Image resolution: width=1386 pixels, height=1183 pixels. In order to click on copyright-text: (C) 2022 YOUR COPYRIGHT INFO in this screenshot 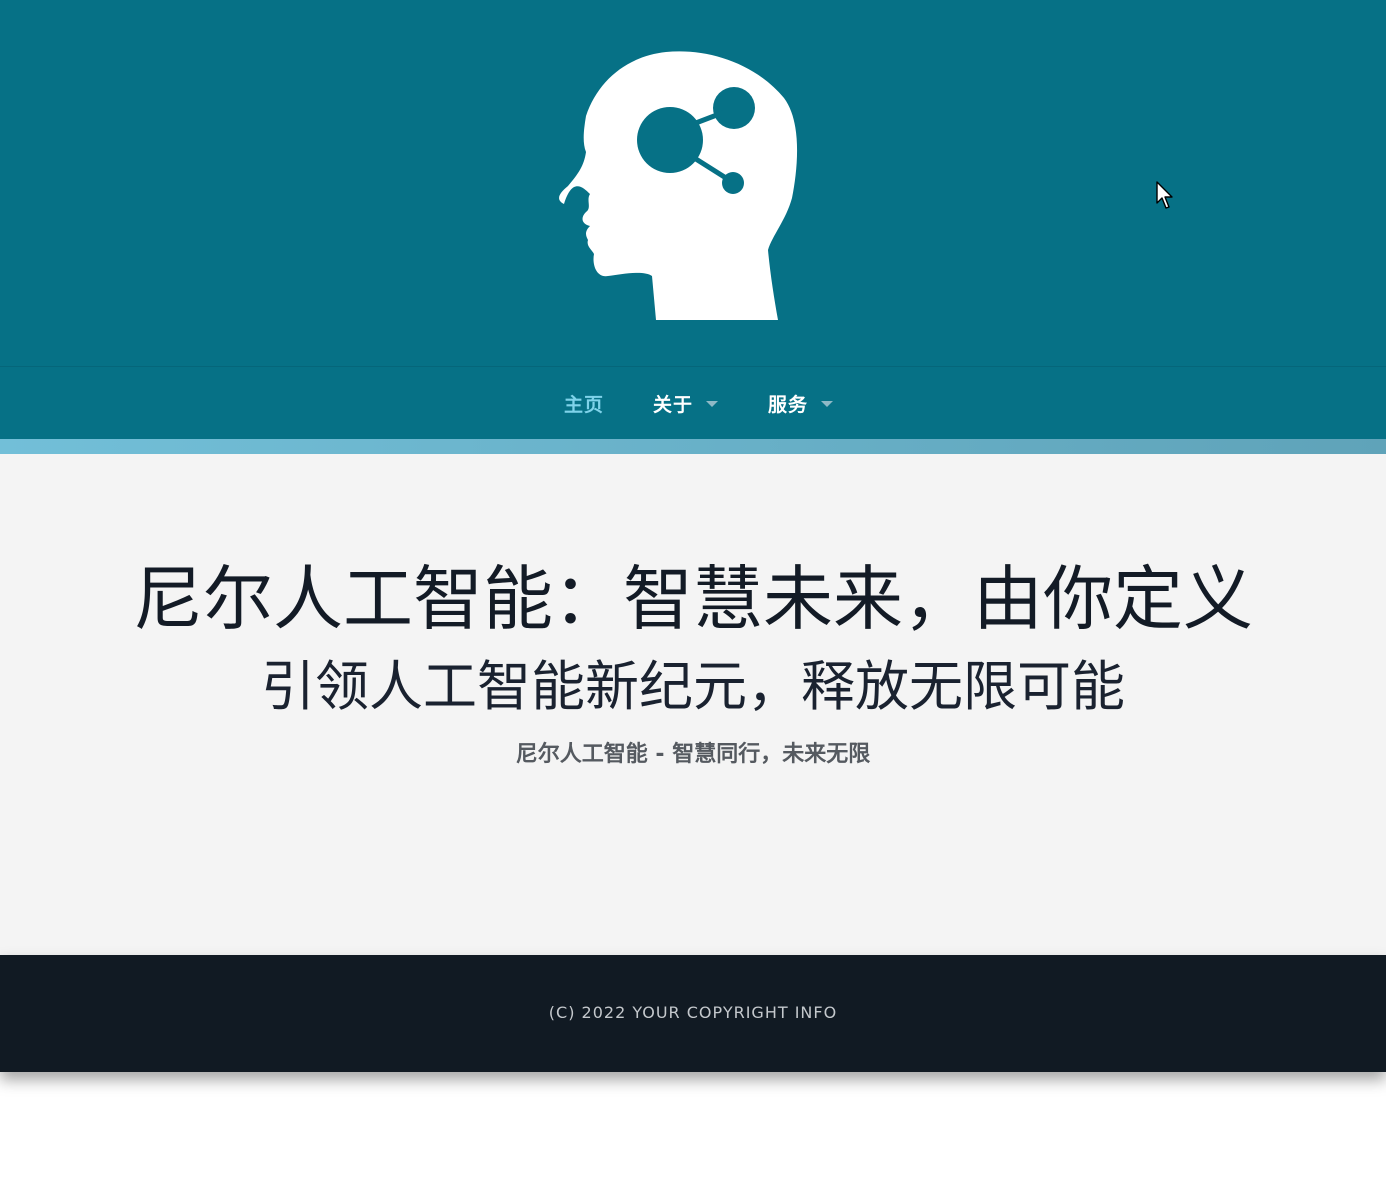, I will do `click(693, 1012)`.